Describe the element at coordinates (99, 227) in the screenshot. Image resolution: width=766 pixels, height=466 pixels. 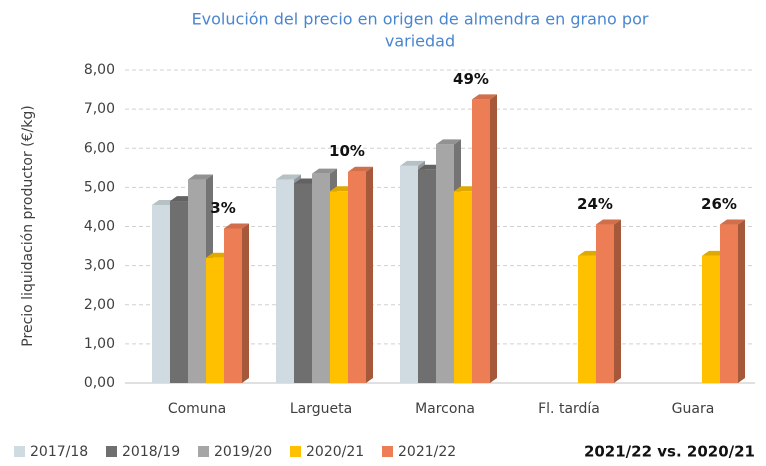
I see `y-tick-label: 4,00` at that location.